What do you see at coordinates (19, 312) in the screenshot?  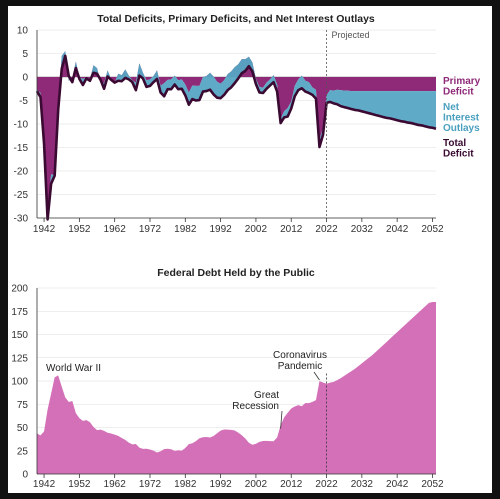 I see `y-tick-label: 175` at bounding box center [19, 312].